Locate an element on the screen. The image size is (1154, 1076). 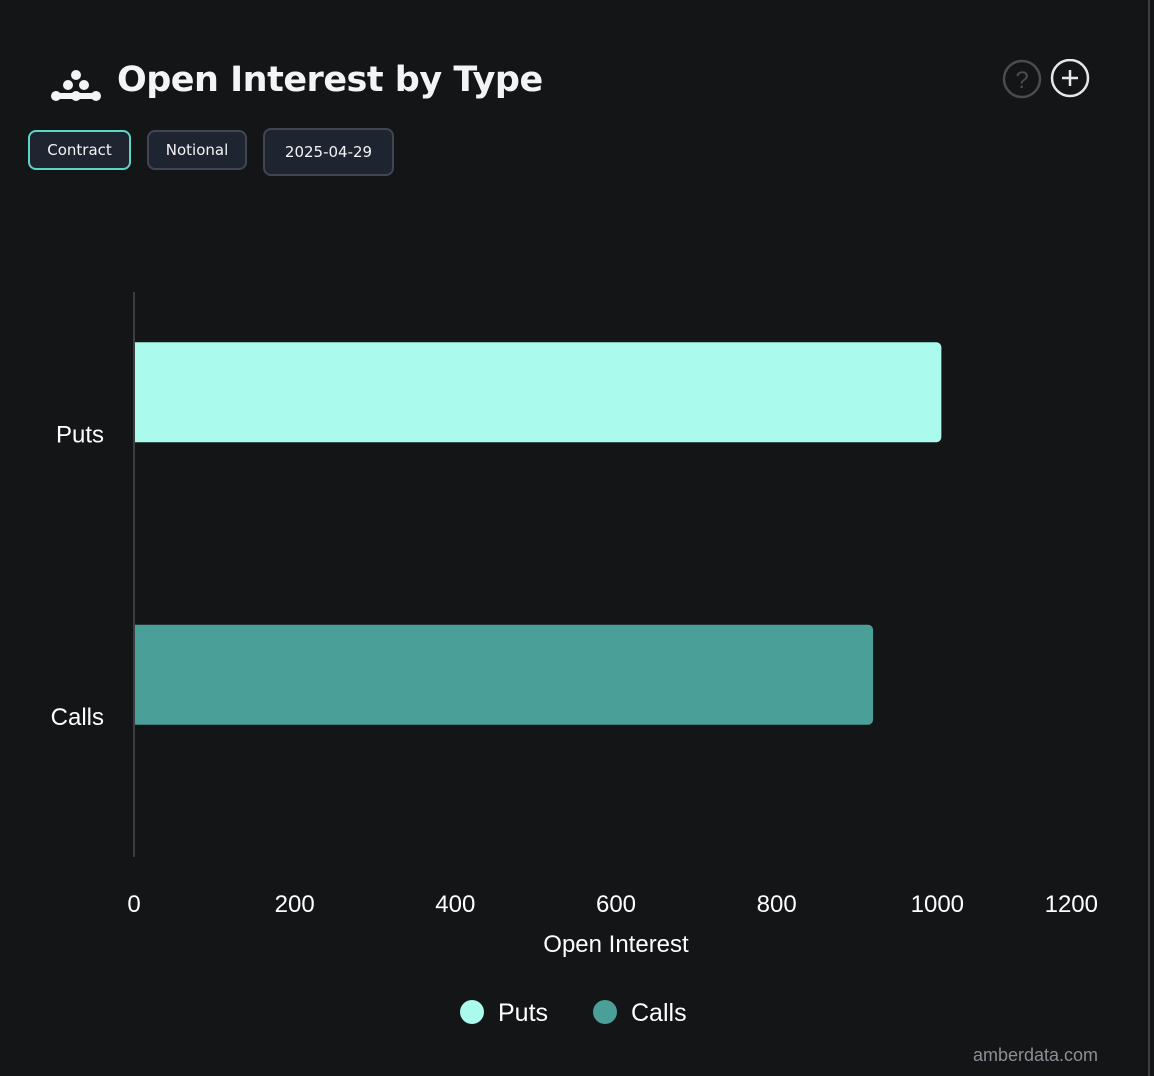
legend-label-calls: Calls is located at coordinates (659, 1013).